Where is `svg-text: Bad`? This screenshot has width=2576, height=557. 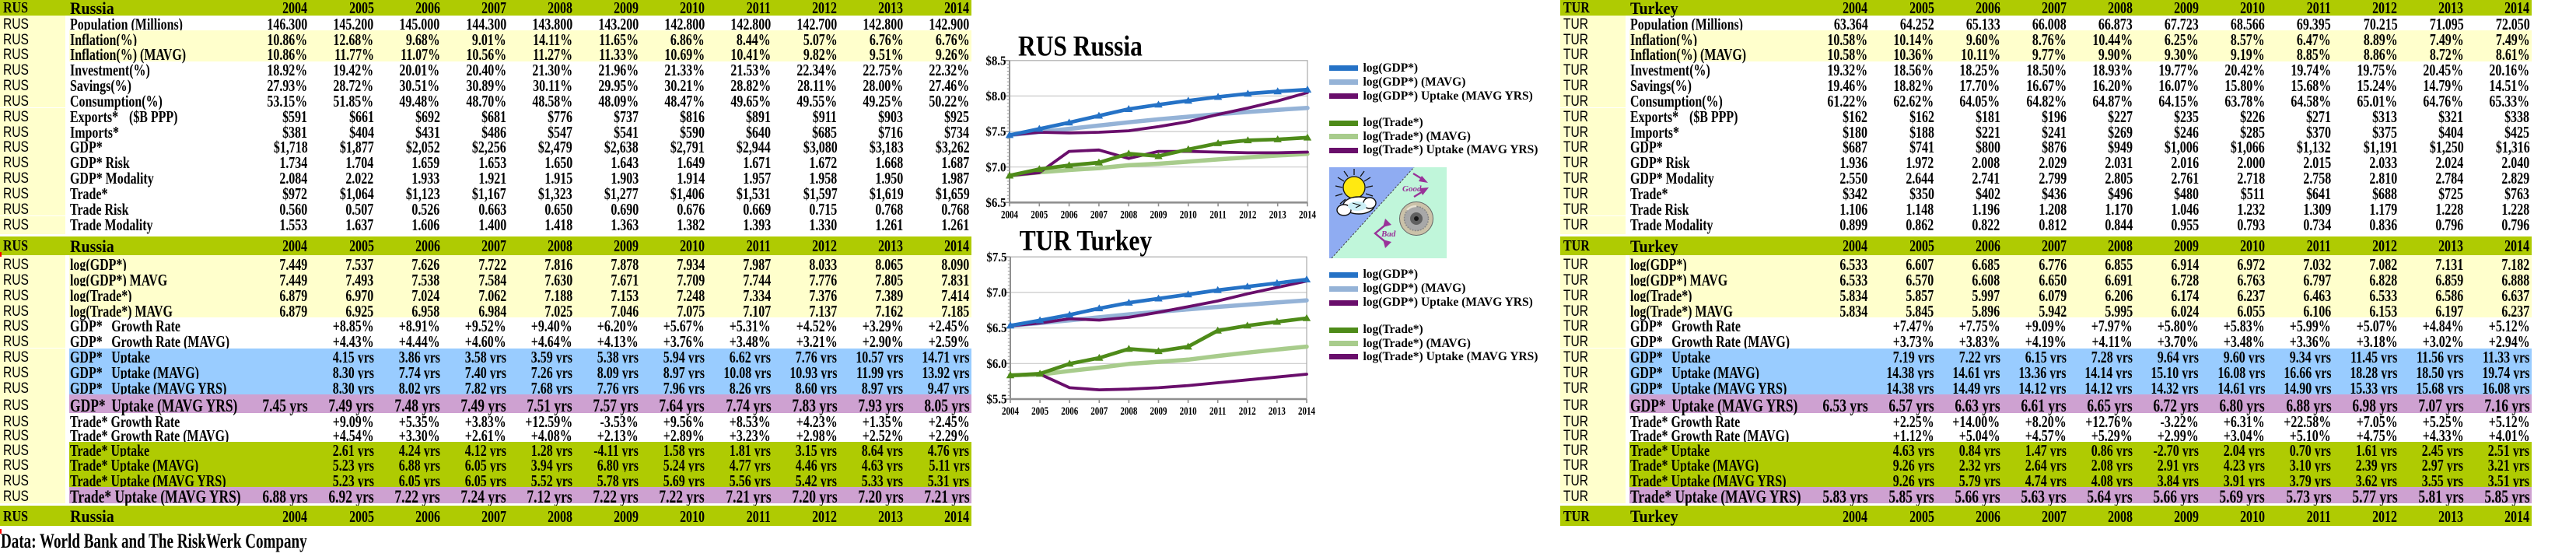
svg-text: Bad is located at coordinates (1388, 234).